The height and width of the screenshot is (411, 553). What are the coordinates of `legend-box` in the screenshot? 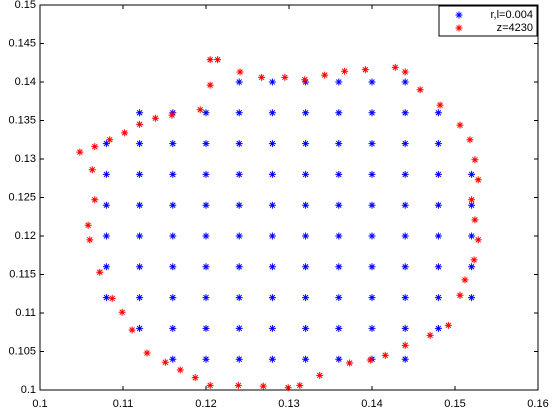 It's located at (488, 21).